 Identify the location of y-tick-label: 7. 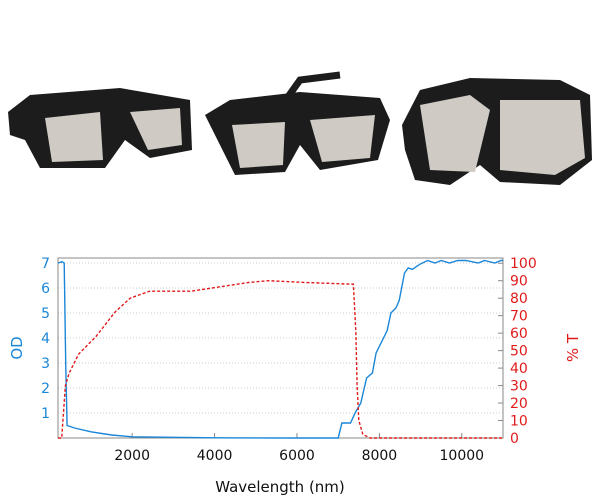
(45, 264).